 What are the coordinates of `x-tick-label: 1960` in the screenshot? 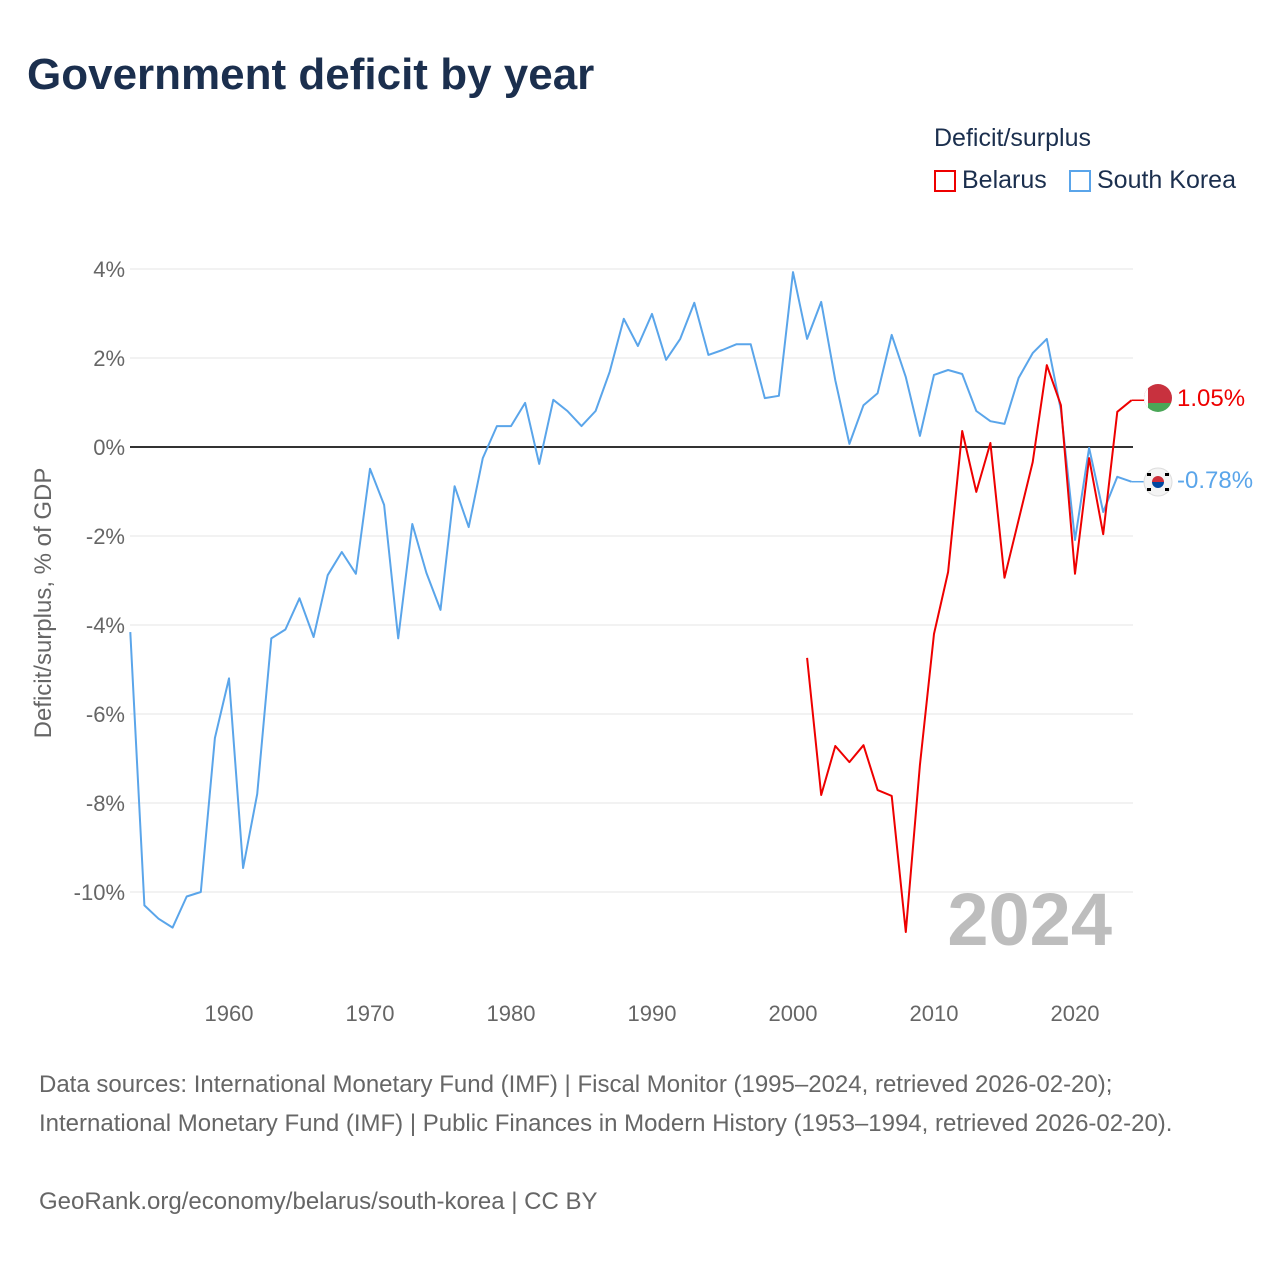 It's located at (229, 1013).